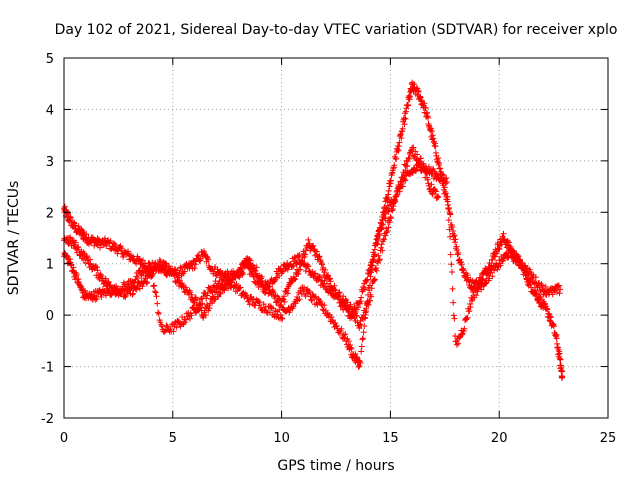  Describe the element at coordinates (50, 110) in the screenshot. I see `y-tick-label: 4` at that location.